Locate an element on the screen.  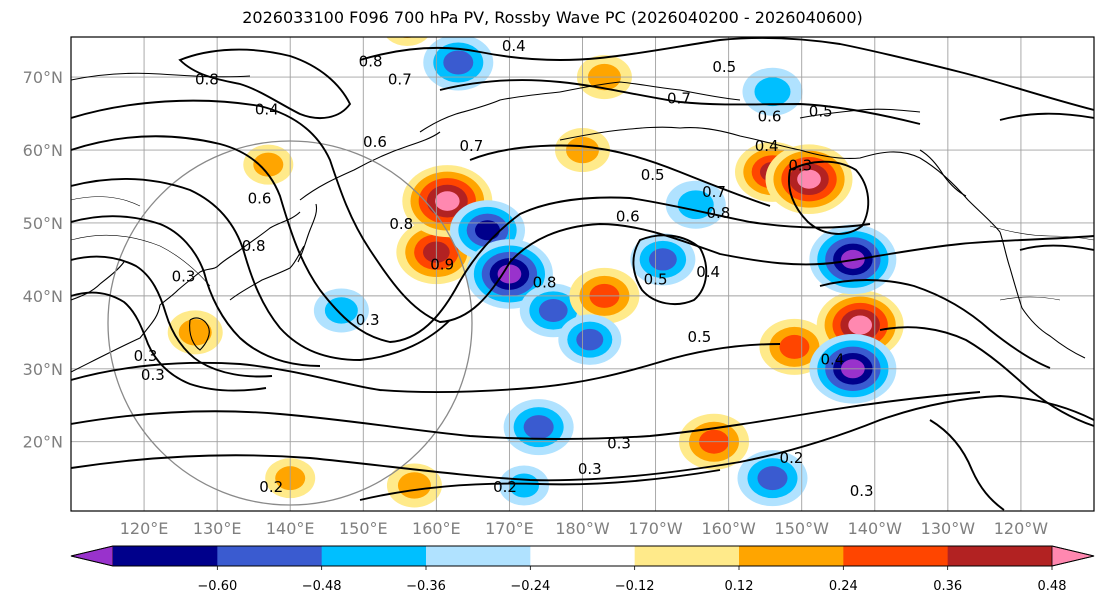
colorbar-tick-label: 0.36 is located at coordinates (947, 586).